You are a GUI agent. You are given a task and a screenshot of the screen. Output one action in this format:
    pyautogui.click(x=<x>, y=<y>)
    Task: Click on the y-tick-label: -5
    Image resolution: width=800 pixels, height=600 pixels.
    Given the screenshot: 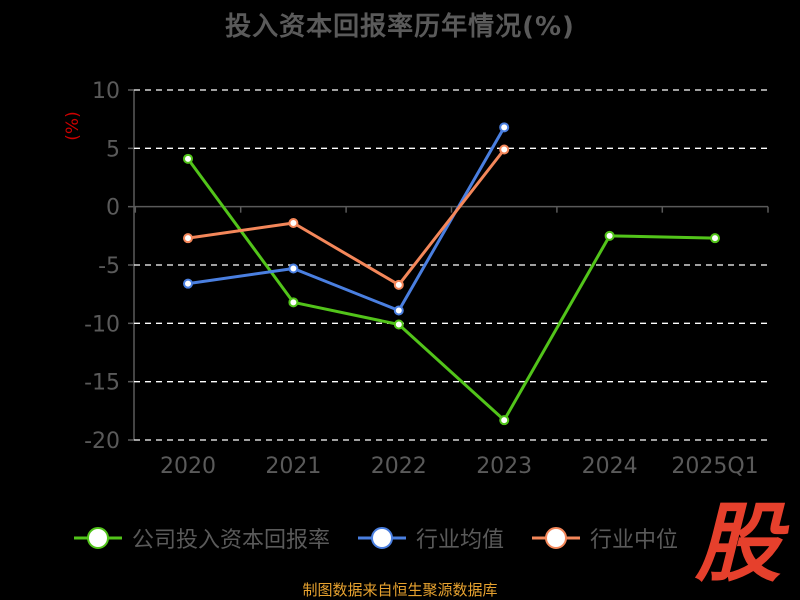 What is the action you would take?
    pyautogui.click(x=109, y=266)
    